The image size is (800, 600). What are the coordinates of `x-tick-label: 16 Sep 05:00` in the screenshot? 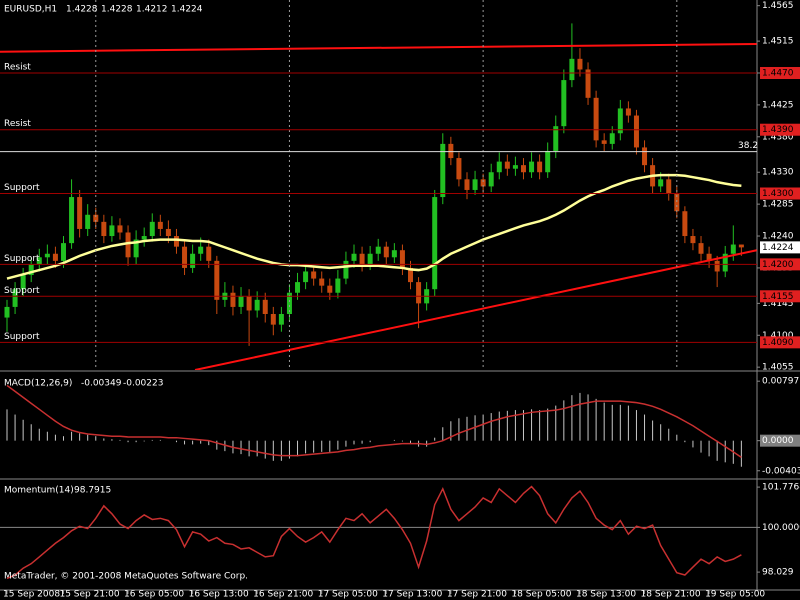 It's located at (154, 595).